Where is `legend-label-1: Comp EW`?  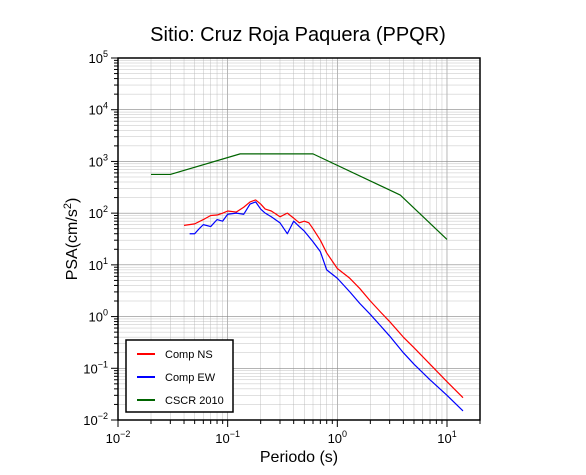 legend-label-1: Comp EW is located at coordinates (190, 378).